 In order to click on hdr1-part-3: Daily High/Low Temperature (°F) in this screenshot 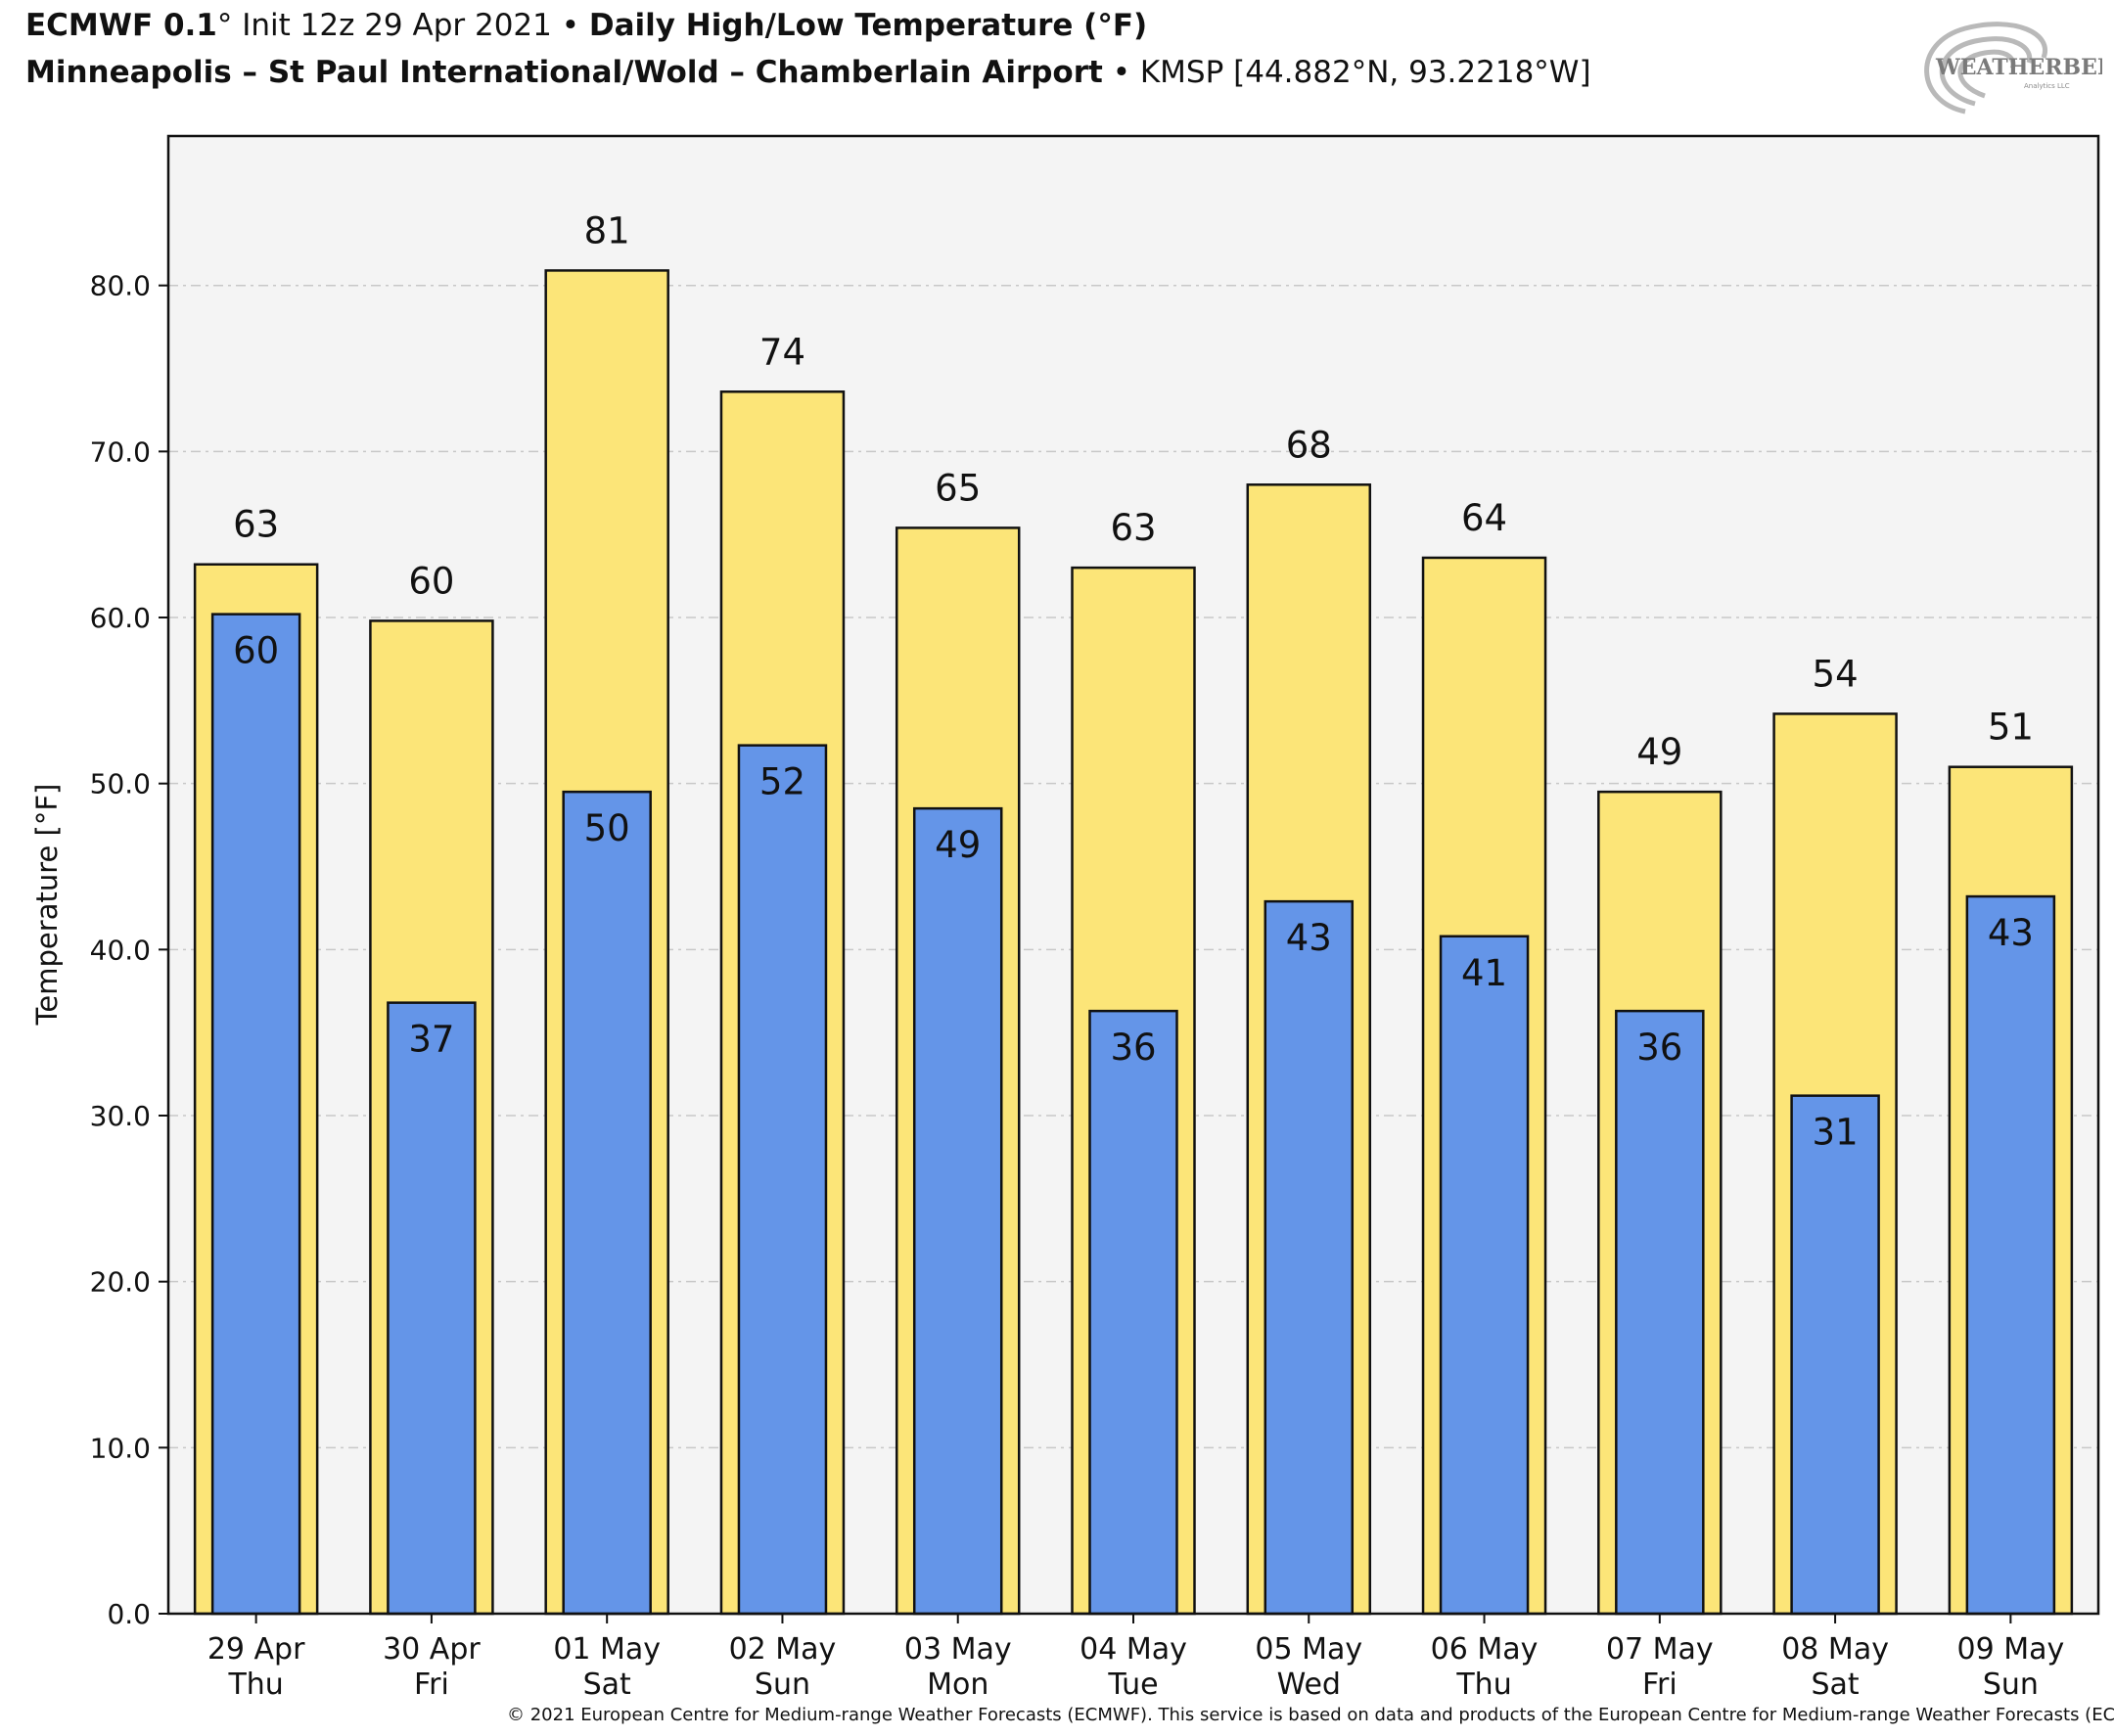, I will do `click(868, 26)`.